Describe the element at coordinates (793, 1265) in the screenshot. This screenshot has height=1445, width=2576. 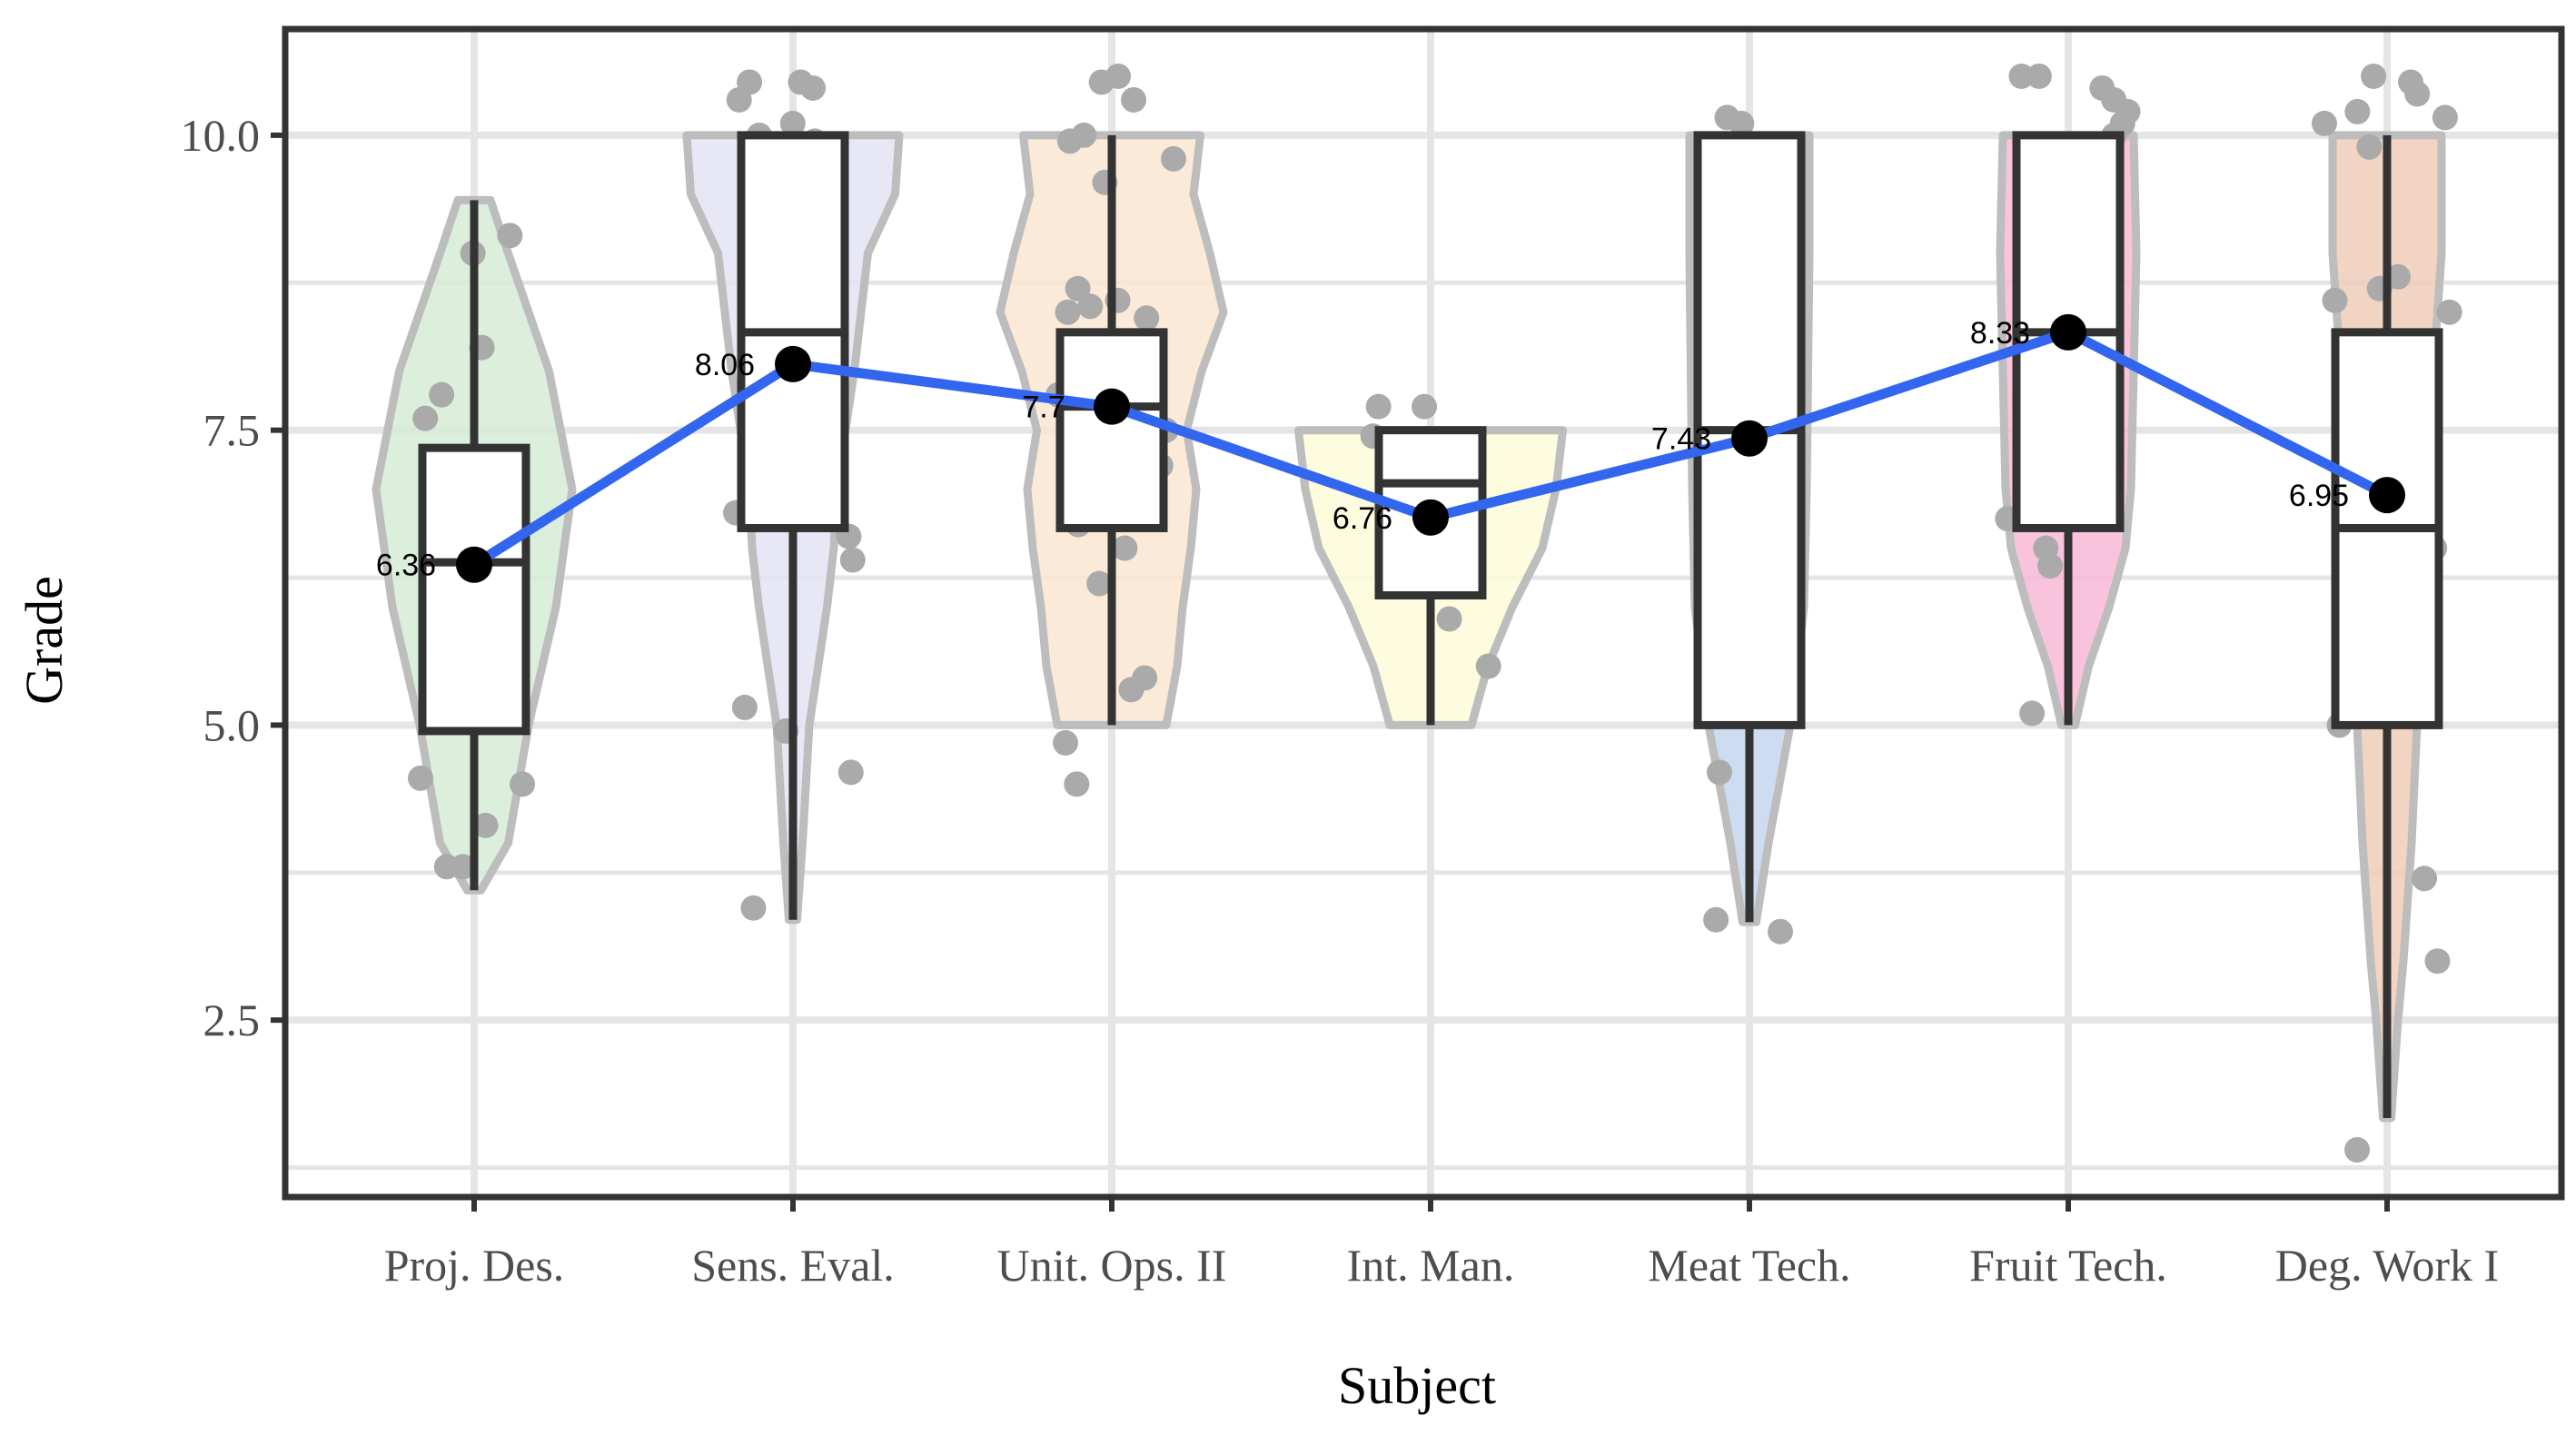
I see `x-tick-label: Sens. Eval.` at that location.